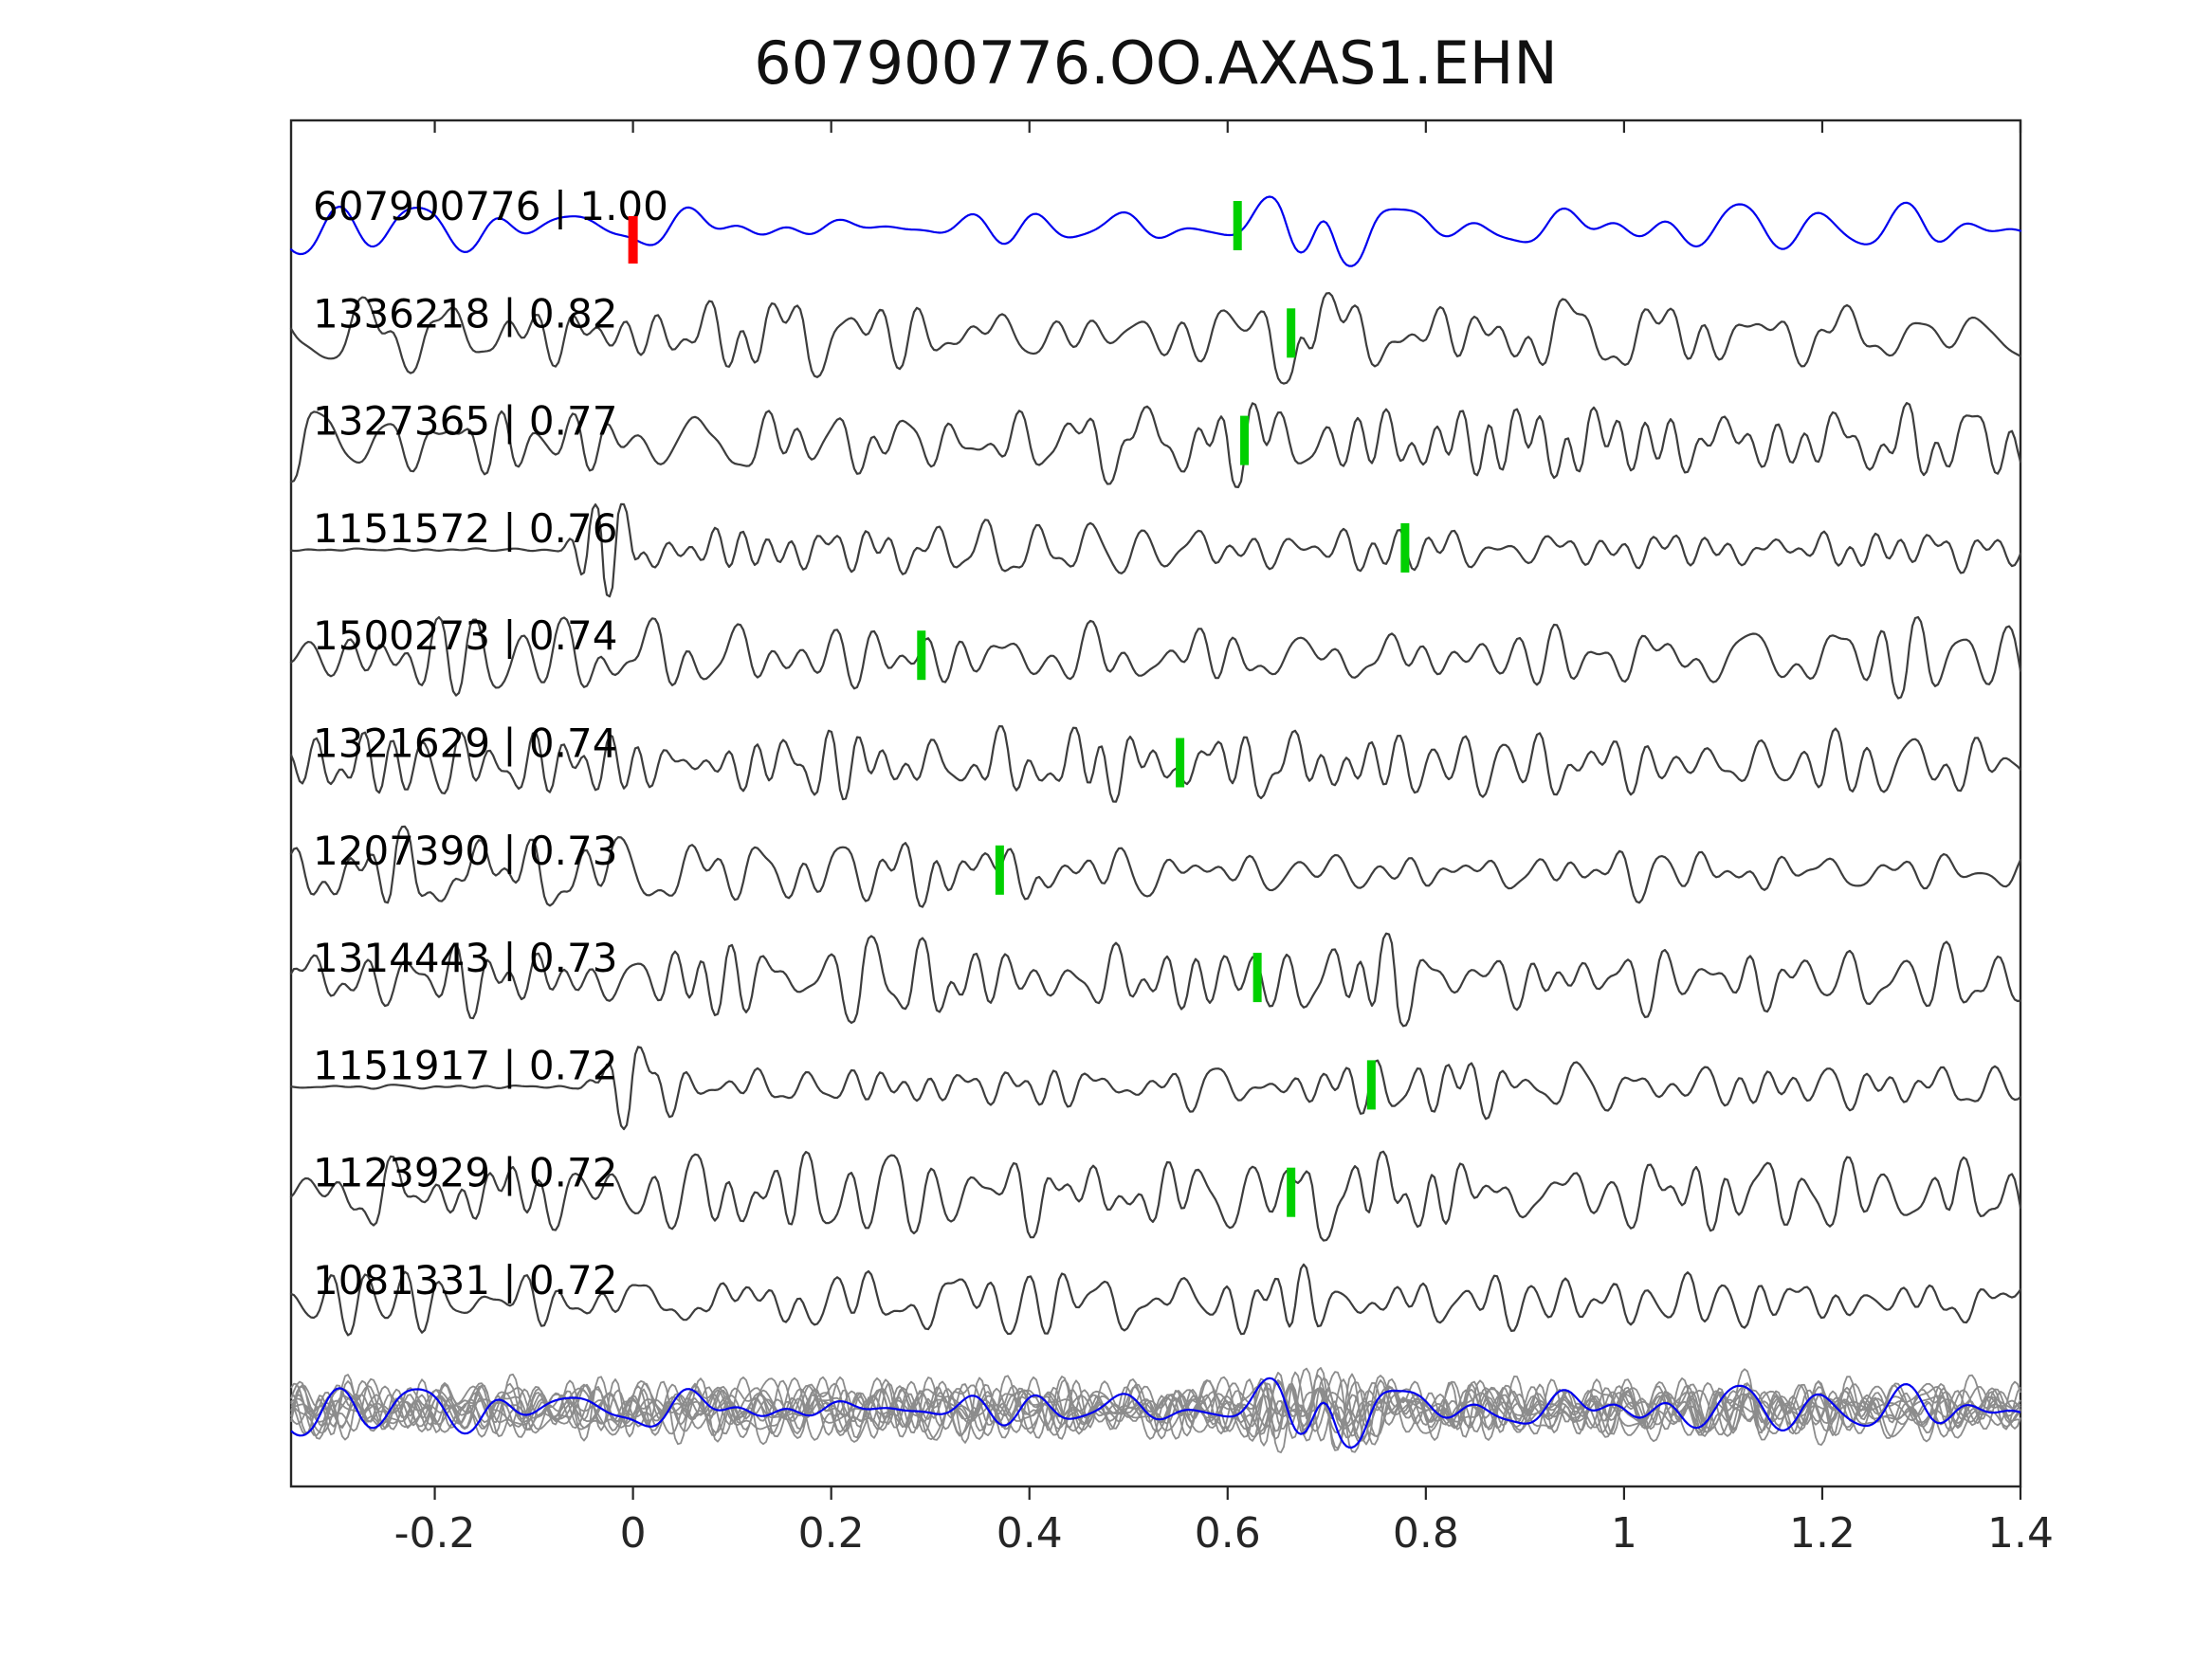  I want to click on figure-title: 607900776.OO.AXAS1.EHN, so click(1156, 63).